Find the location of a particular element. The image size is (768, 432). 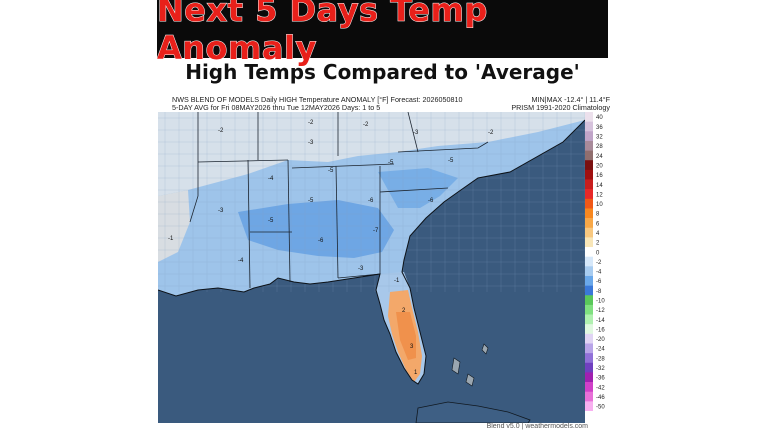

colorbar-tick-label: -32 is located at coordinates (600, 369).